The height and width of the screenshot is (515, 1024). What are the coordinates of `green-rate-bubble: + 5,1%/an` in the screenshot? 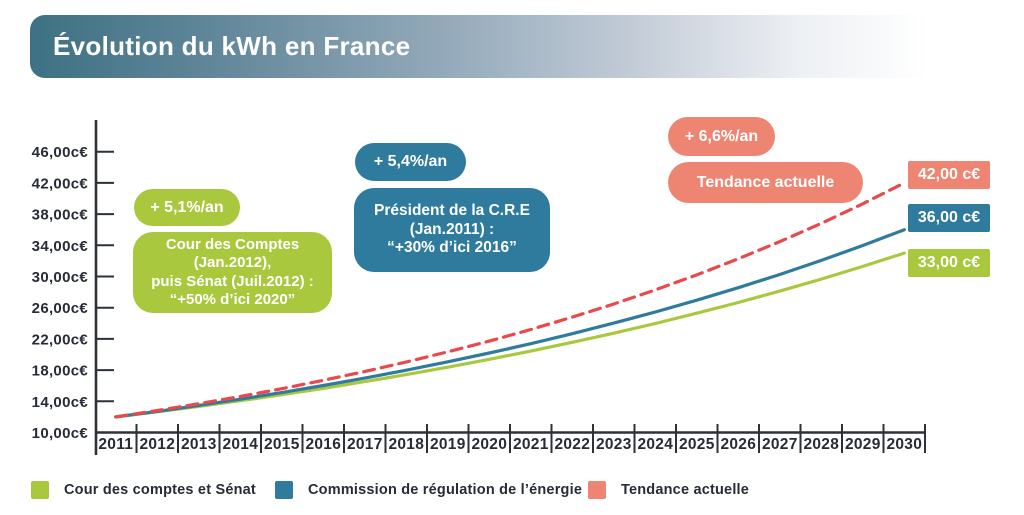 It's located at (187, 207).